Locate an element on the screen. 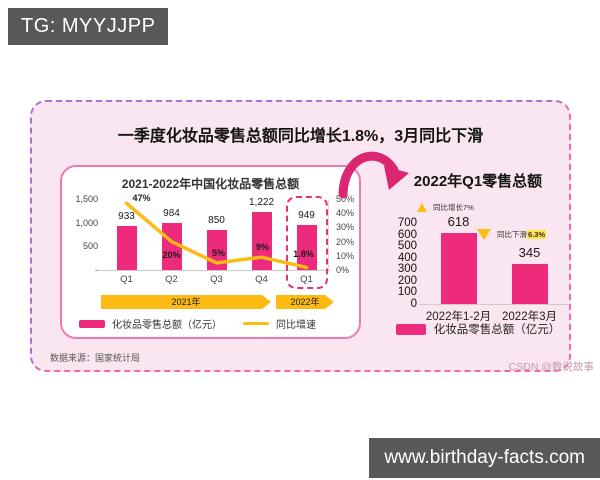 The width and height of the screenshot is (600, 480). left-chart-legend: 化妆品零售总额（亿元） 同比增速 is located at coordinates (210, 323).